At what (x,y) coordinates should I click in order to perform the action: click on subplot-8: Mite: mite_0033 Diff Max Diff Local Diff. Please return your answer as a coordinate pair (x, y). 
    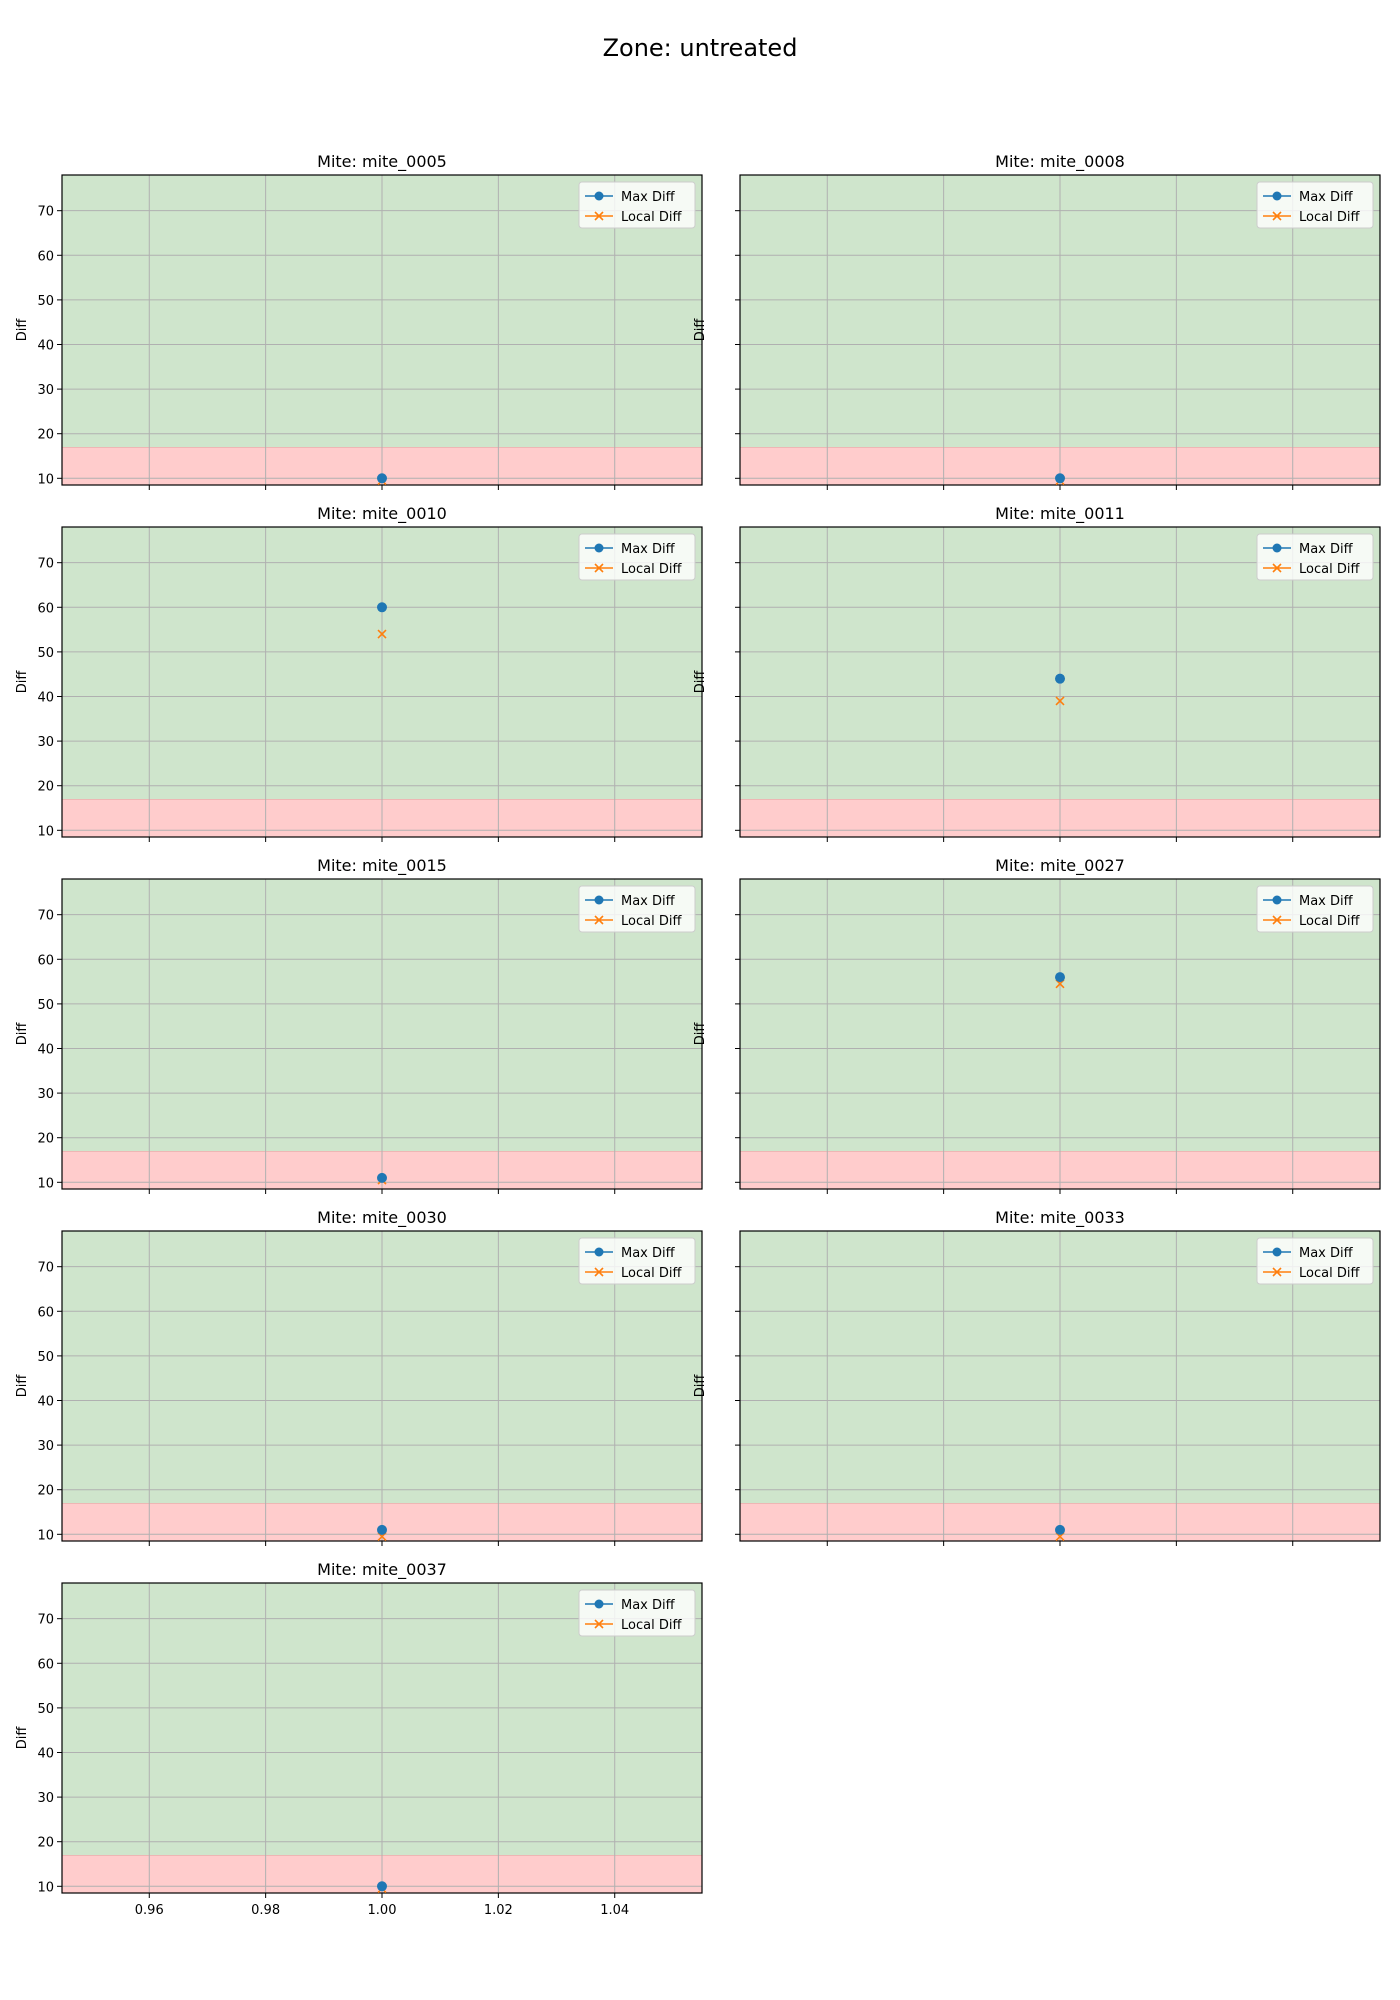
    Looking at the image, I should click on (1037, 1377).